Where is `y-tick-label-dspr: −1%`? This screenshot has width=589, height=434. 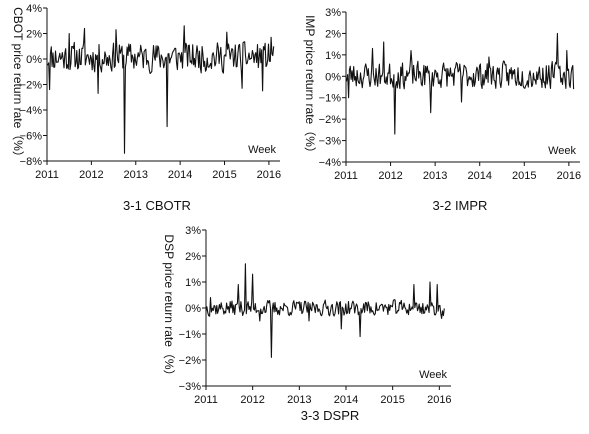
y-tick-label-dspr: −1% is located at coordinates (190, 335).